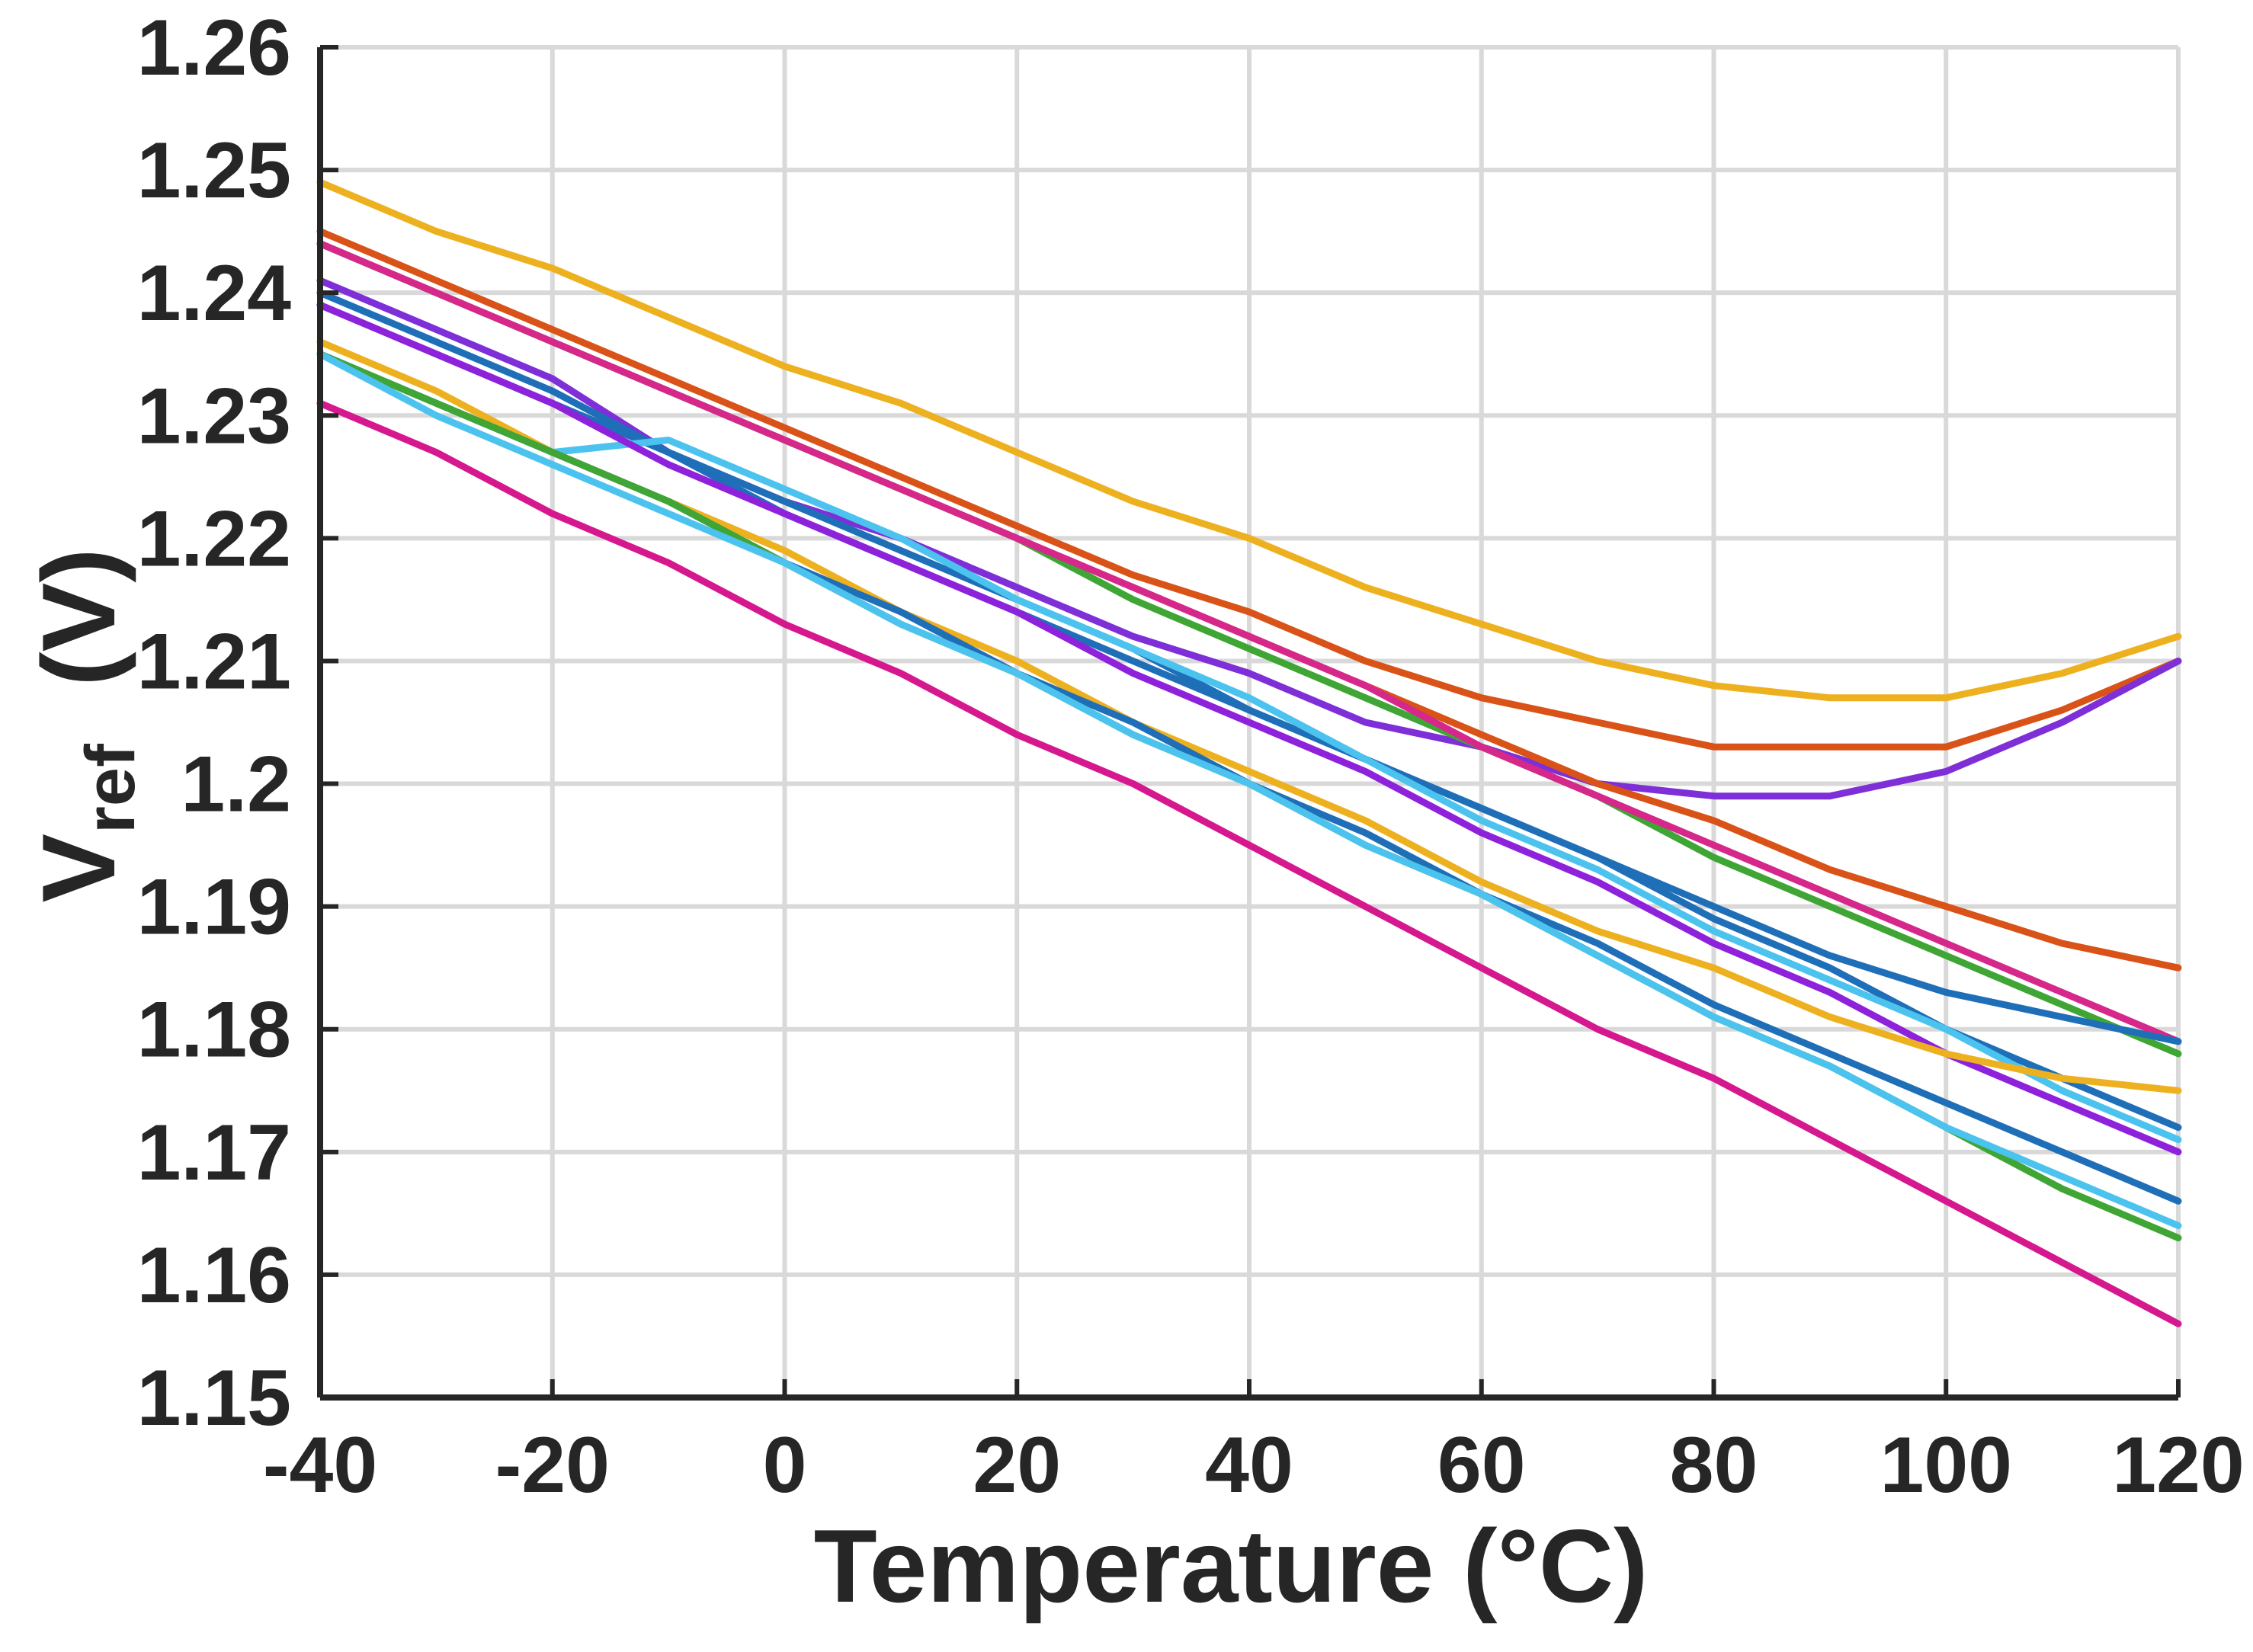 Image resolution: width=2253 pixels, height=1652 pixels. What do you see at coordinates (214, 661) in the screenshot?
I see `y-tick-label: 1.21` at bounding box center [214, 661].